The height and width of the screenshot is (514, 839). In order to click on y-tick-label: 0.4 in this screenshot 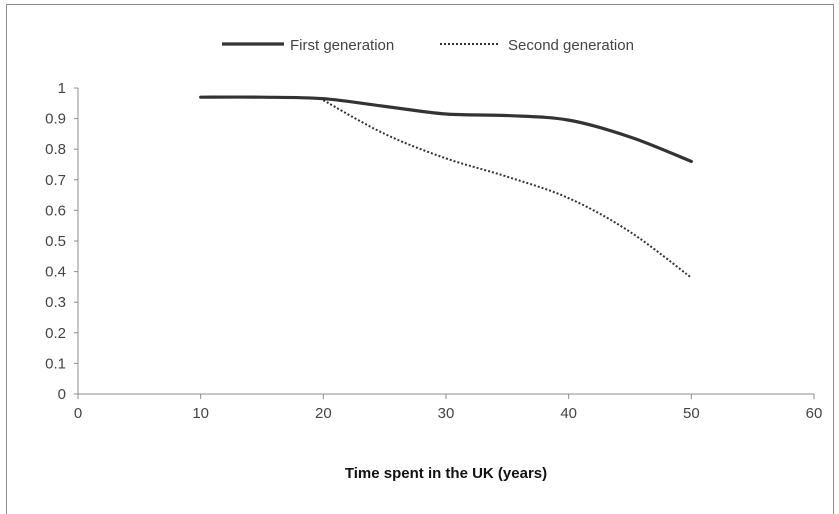, I will do `click(55, 272)`.